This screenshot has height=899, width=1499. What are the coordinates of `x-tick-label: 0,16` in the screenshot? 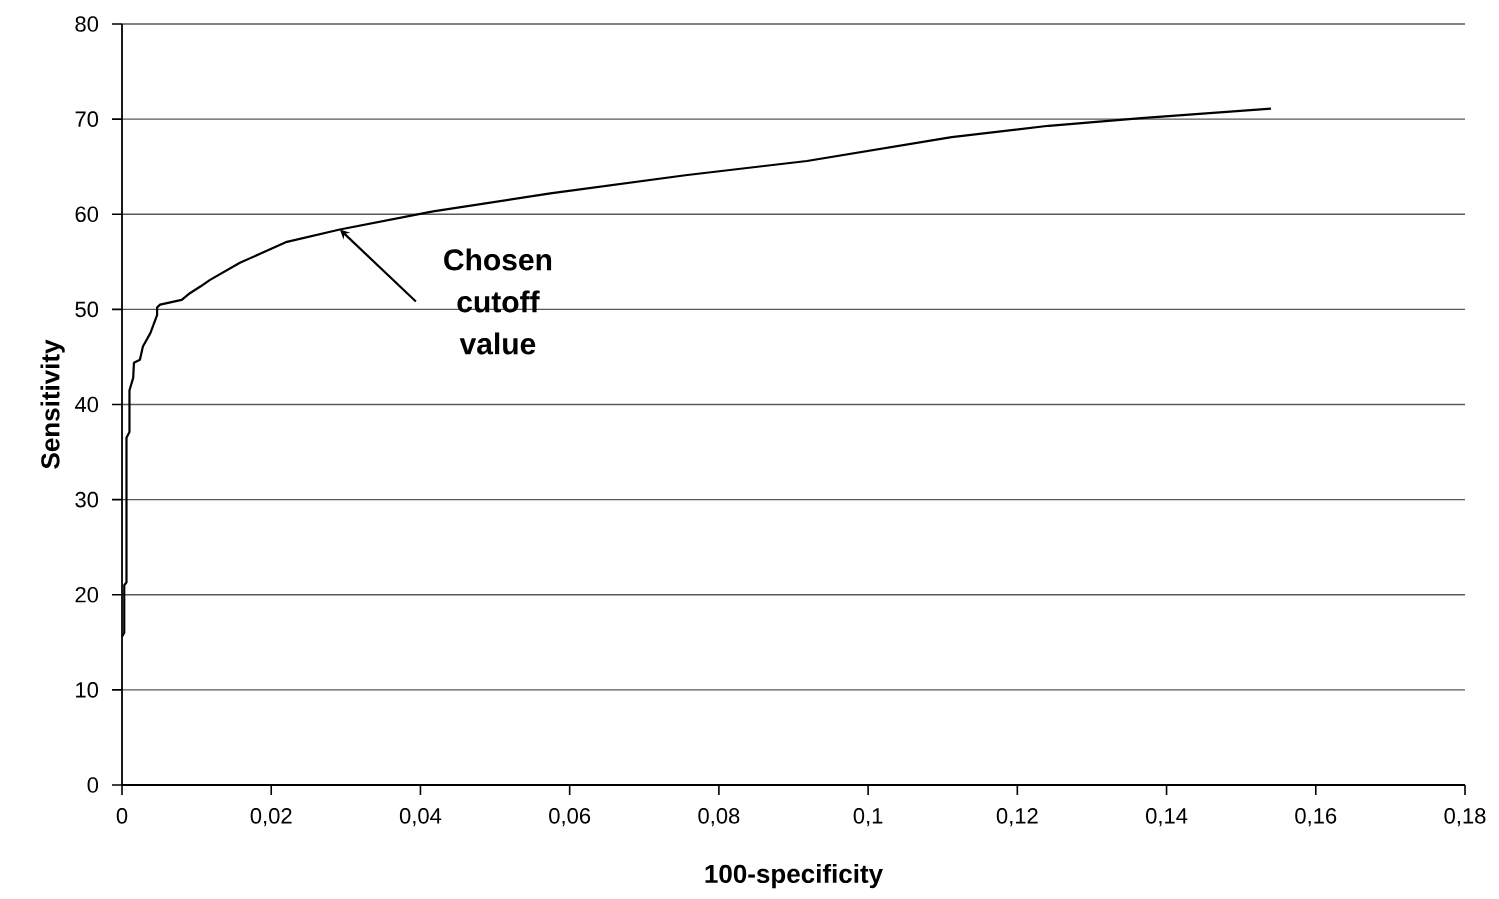 It's located at (1316, 817).